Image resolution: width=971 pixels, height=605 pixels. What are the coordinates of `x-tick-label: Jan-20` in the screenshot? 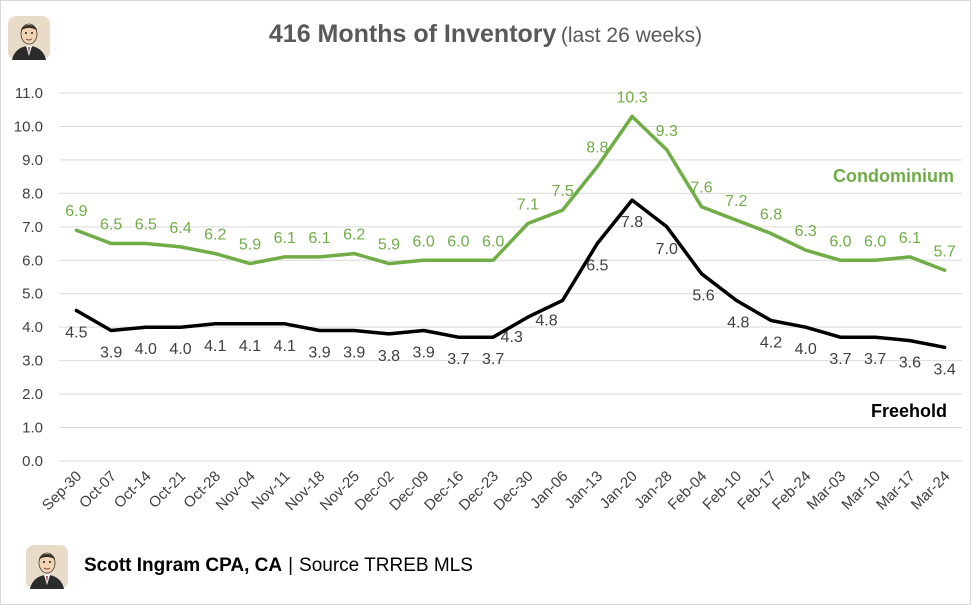 It's located at (618, 490).